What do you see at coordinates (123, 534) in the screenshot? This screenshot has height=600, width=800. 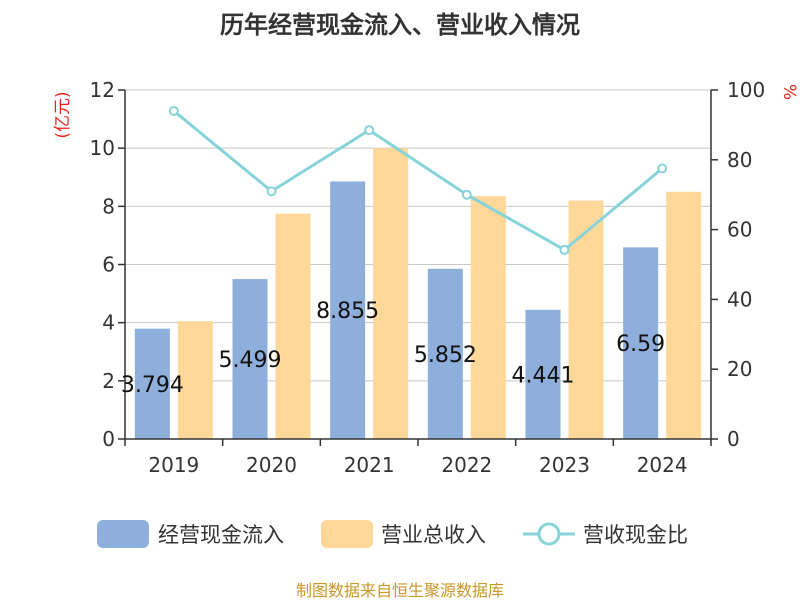 I see `legend-swatch-cash-inflow` at bounding box center [123, 534].